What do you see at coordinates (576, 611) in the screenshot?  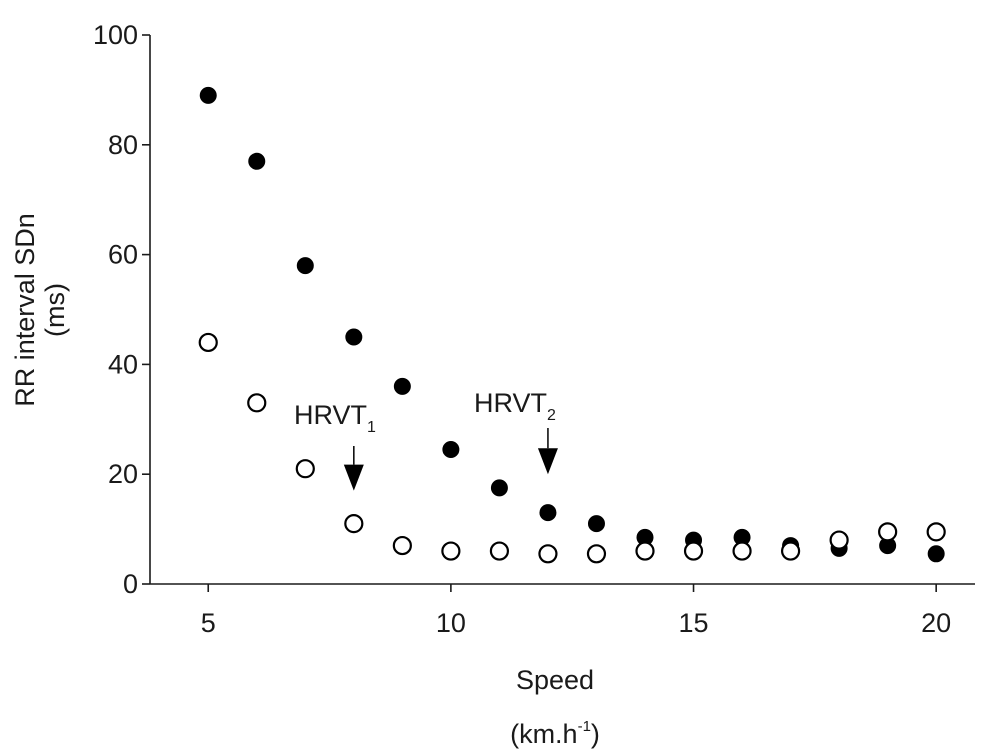 I see `x-ticks: 5 10 15 20` at bounding box center [576, 611].